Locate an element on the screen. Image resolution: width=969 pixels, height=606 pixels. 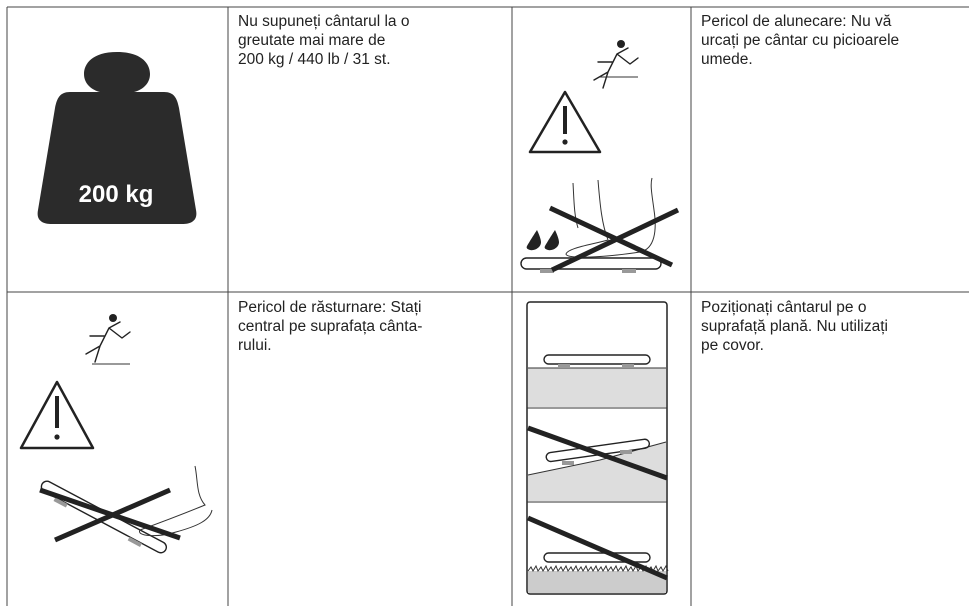
instruction-text: 200 kg / 440 lb / 31 st. is located at coordinates (314, 59).